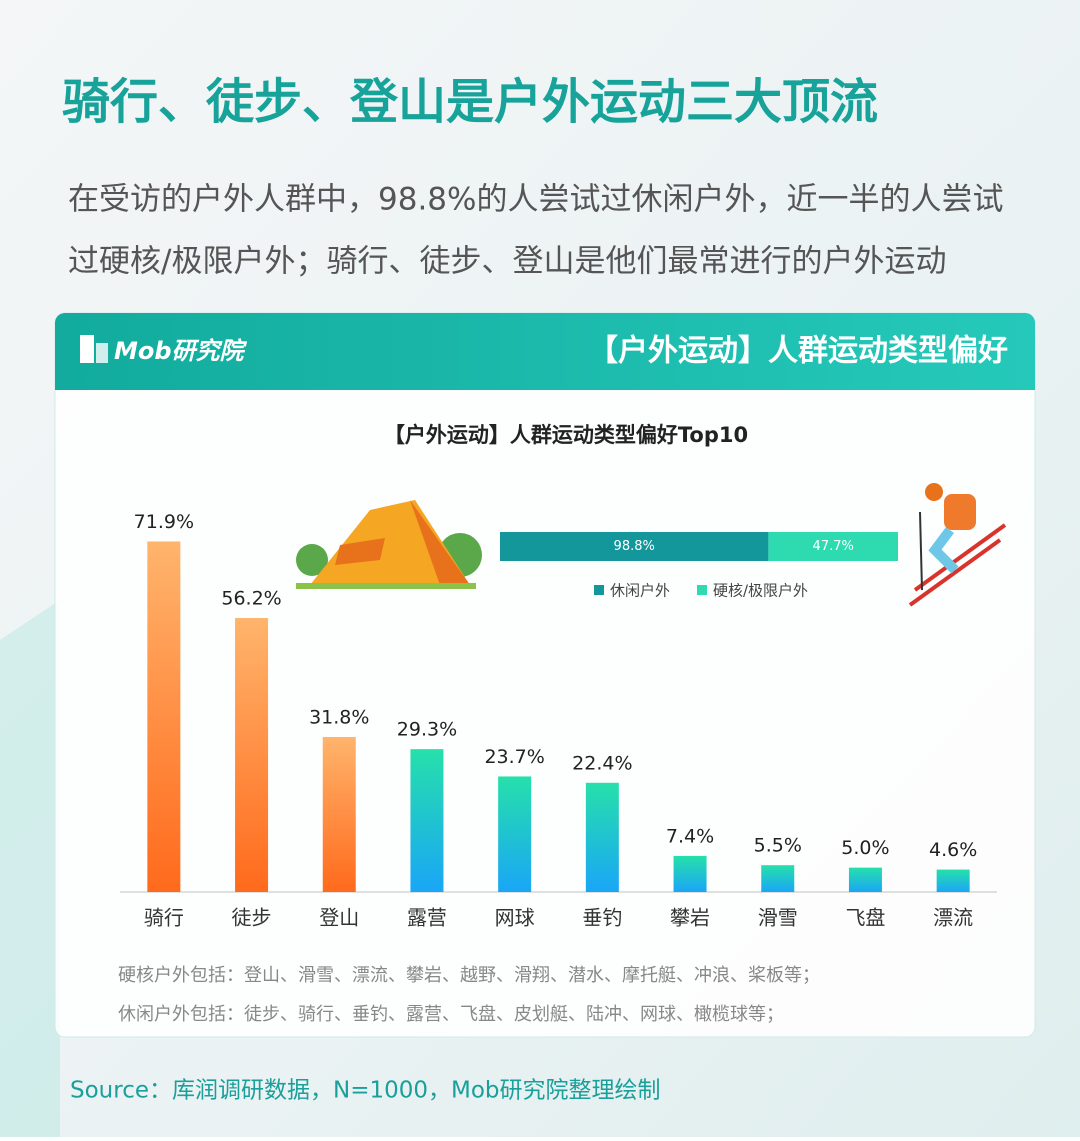  What do you see at coordinates (690, 836) in the screenshot?
I see `value-label: 7.4%` at bounding box center [690, 836].